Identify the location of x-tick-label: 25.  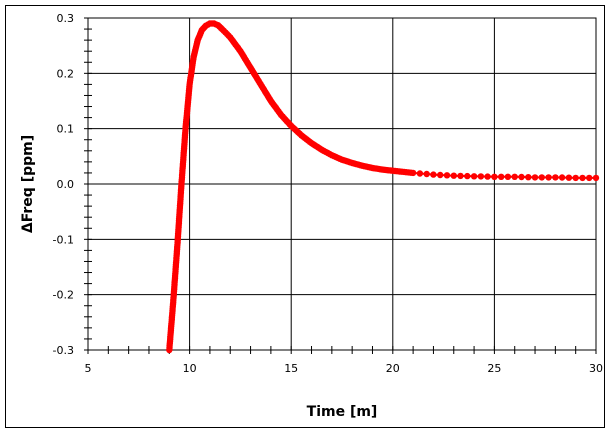
(494, 368).